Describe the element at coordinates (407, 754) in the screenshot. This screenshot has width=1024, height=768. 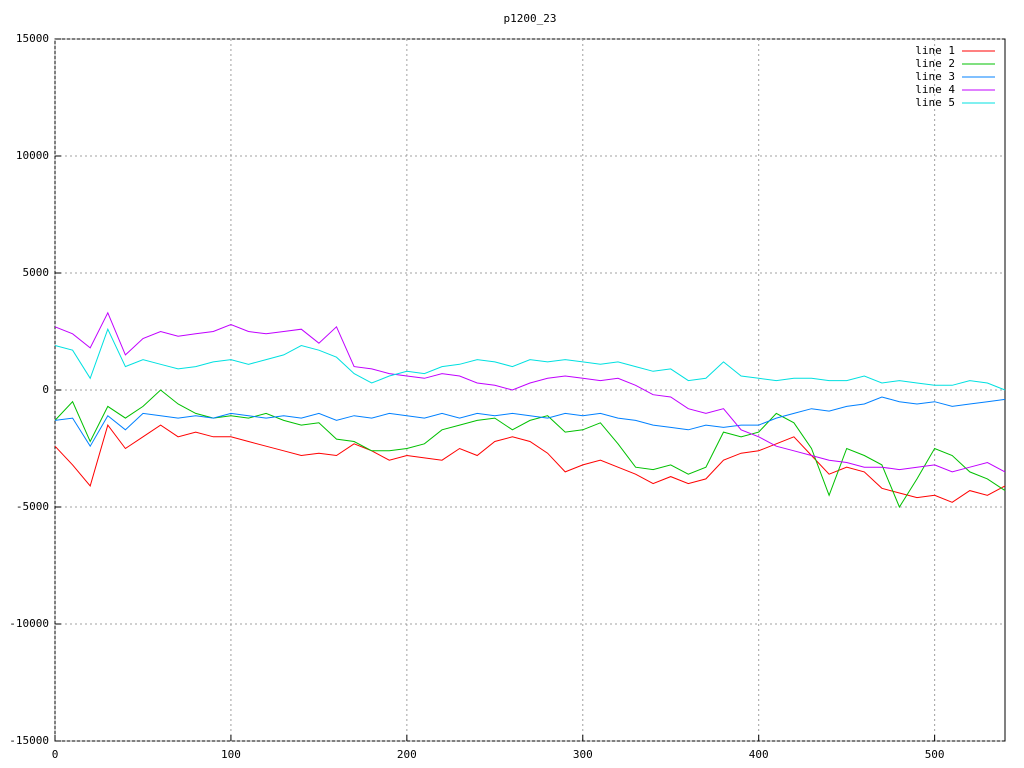
I see `x-tick-label: 200` at that location.